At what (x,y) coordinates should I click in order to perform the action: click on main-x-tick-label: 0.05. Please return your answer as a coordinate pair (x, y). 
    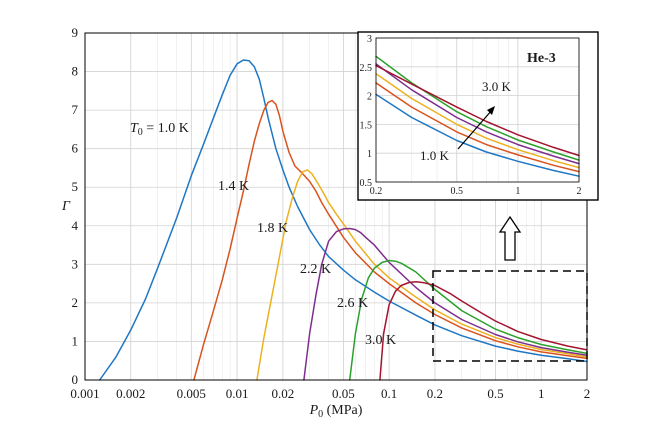
    Looking at the image, I should click on (343, 393).